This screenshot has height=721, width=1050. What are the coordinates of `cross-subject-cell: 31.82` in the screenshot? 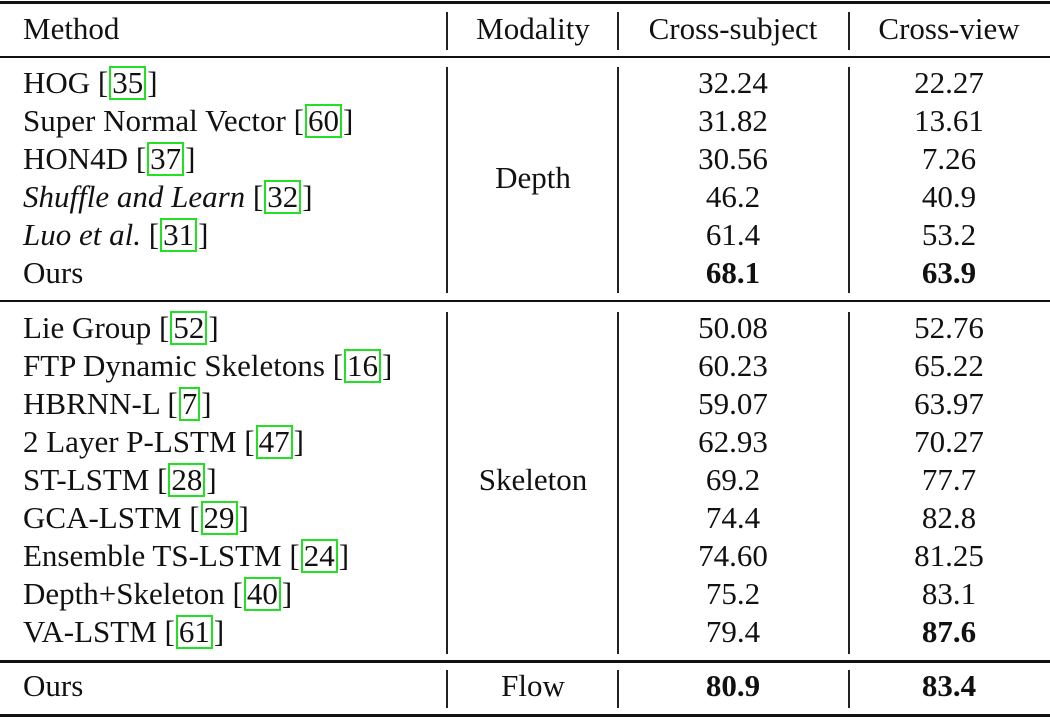 It's located at (733, 120).